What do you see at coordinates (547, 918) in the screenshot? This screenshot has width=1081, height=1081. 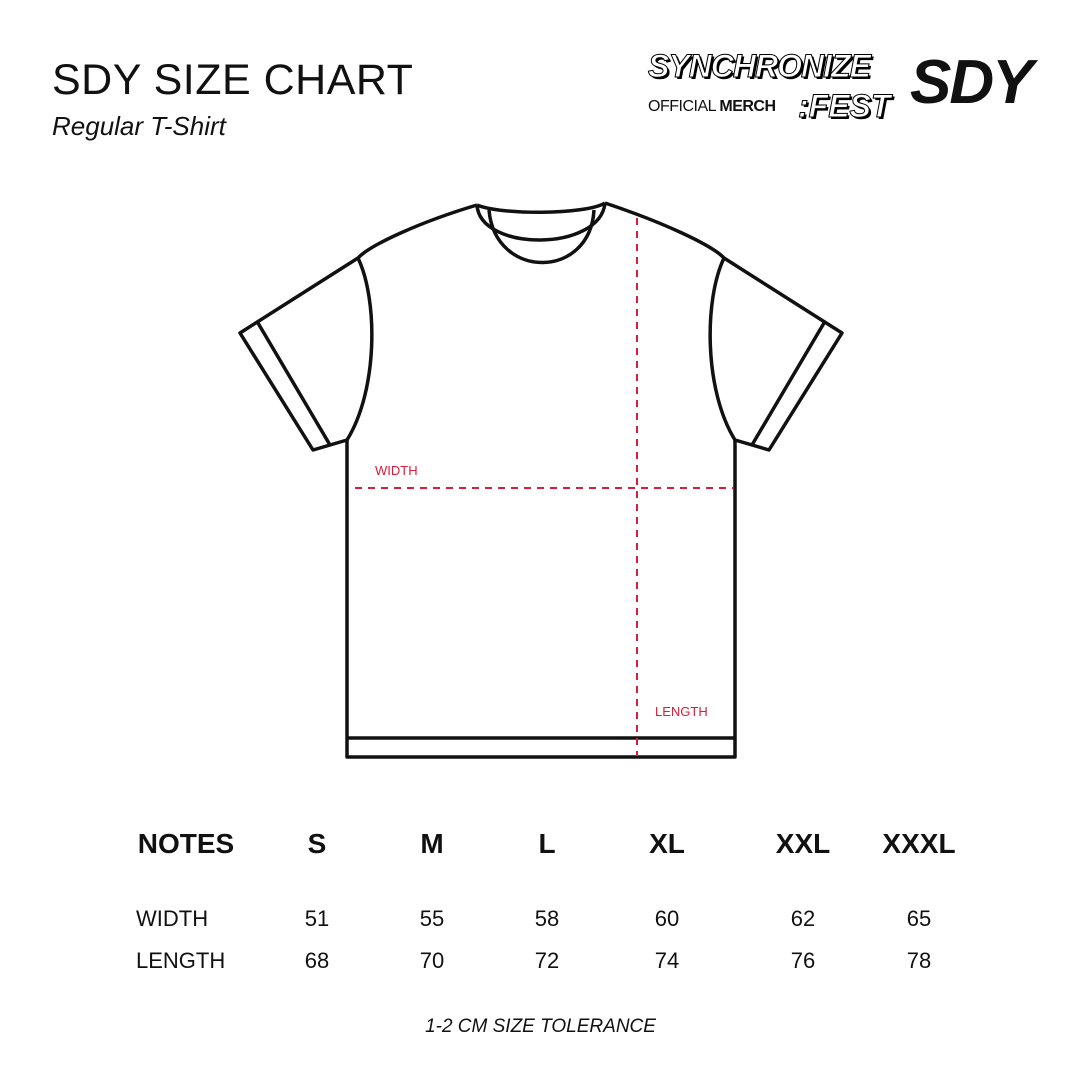 I see `table-cell: 58` at bounding box center [547, 918].